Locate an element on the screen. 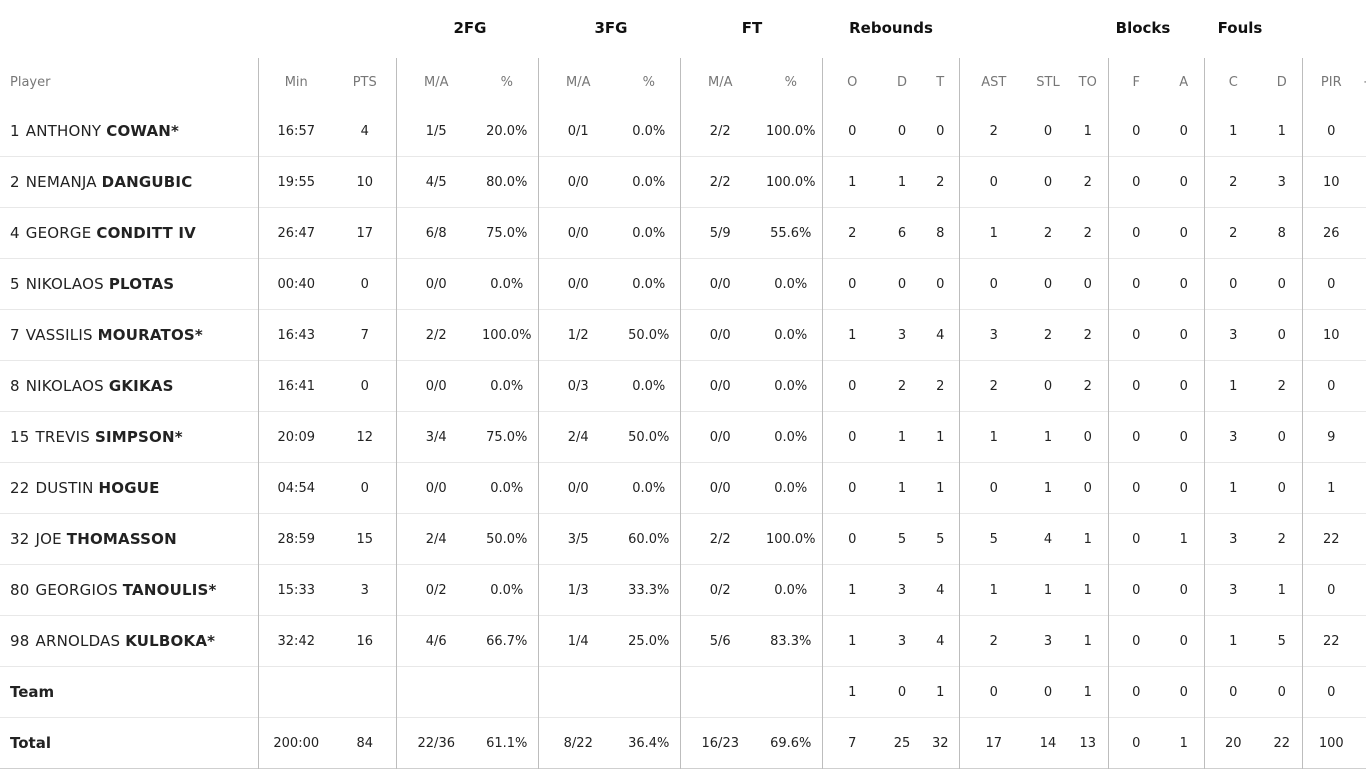 The width and height of the screenshot is (1366, 769). stat-pir: 0 is located at coordinates (1330, 386).